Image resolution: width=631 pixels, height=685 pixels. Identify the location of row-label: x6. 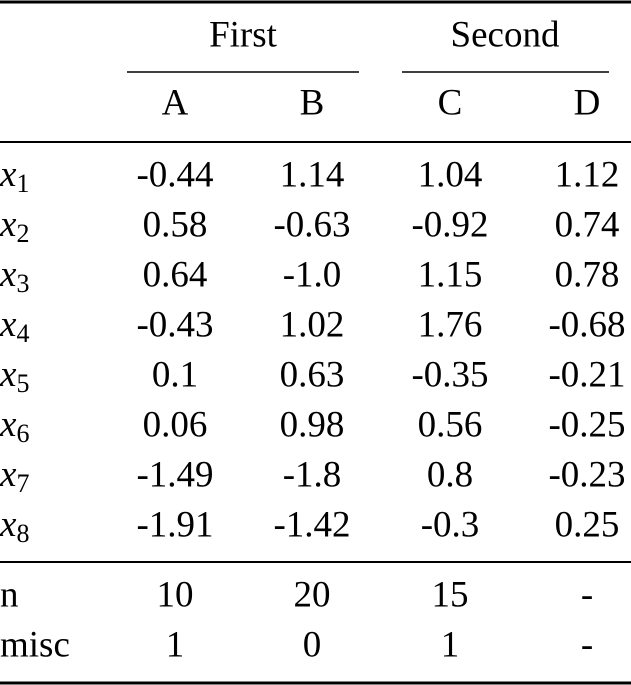
(14, 425).